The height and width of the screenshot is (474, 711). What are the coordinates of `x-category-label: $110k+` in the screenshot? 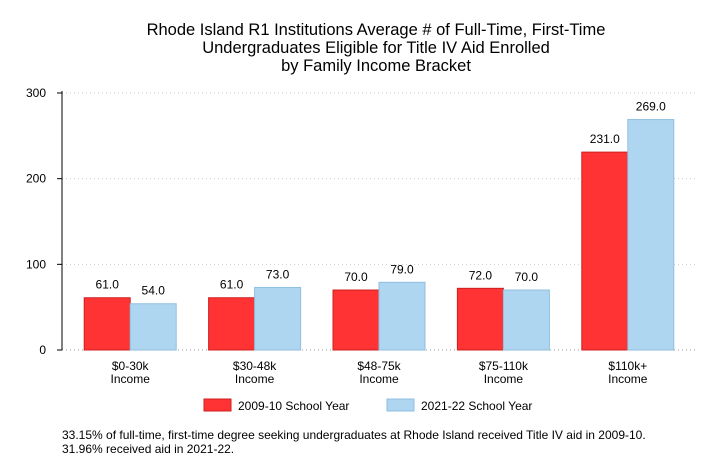 It's located at (627, 366).